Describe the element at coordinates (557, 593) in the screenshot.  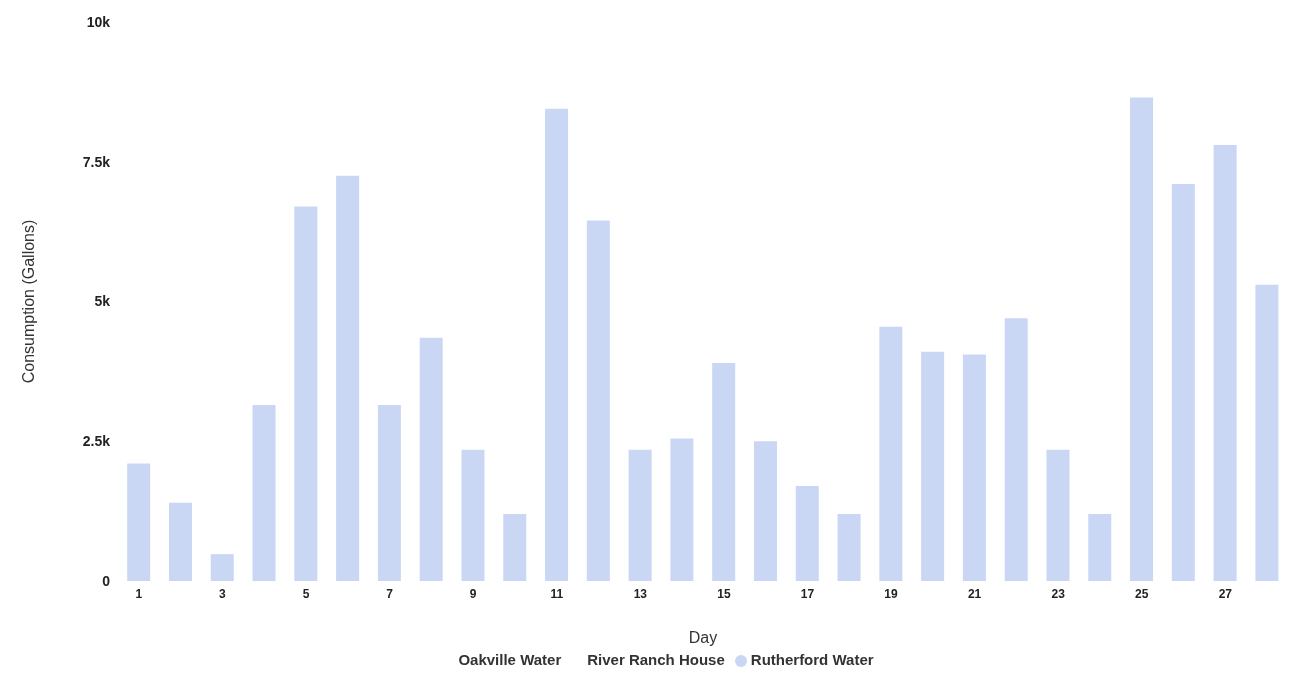
I see `x-tick-label: 11` at that location.